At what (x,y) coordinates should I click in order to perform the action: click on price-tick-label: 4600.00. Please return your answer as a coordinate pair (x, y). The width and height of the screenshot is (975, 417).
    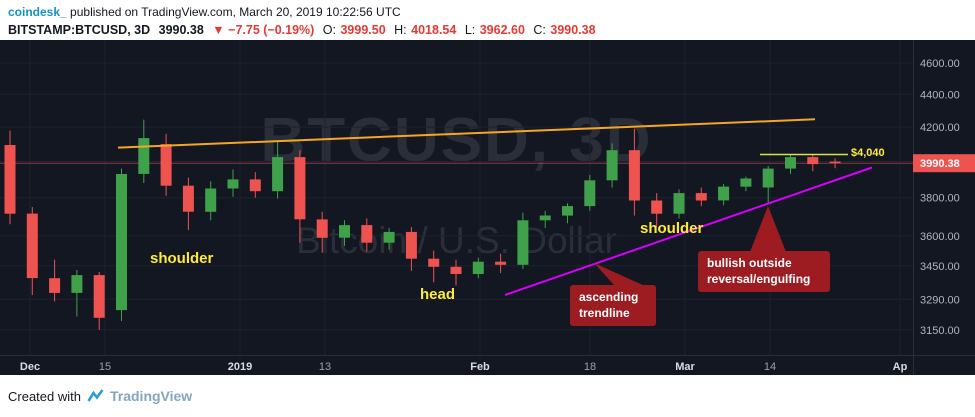
    Looking at the image, I should click on (940, 64).